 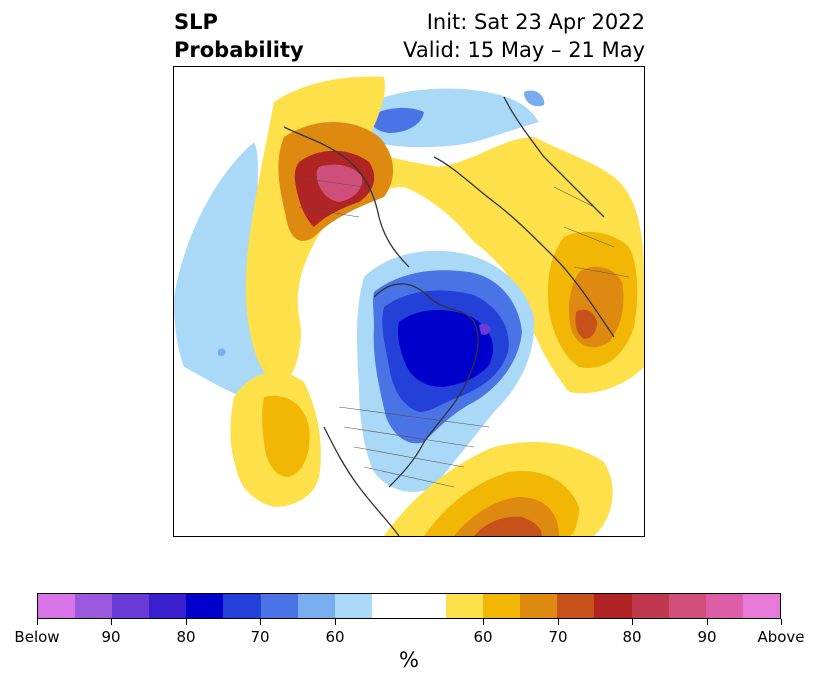 What do you see at coordinates (508, 526) in the screenshot?
I see `atlantic-above-85-region` at bounding box center [508, 526].